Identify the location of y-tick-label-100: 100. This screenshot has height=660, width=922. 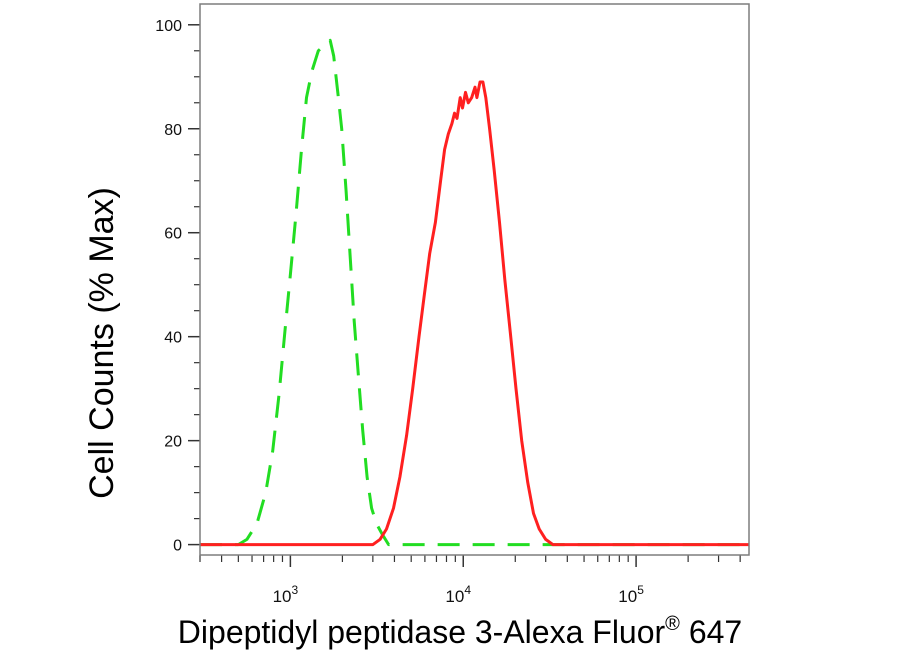
(168, 26).